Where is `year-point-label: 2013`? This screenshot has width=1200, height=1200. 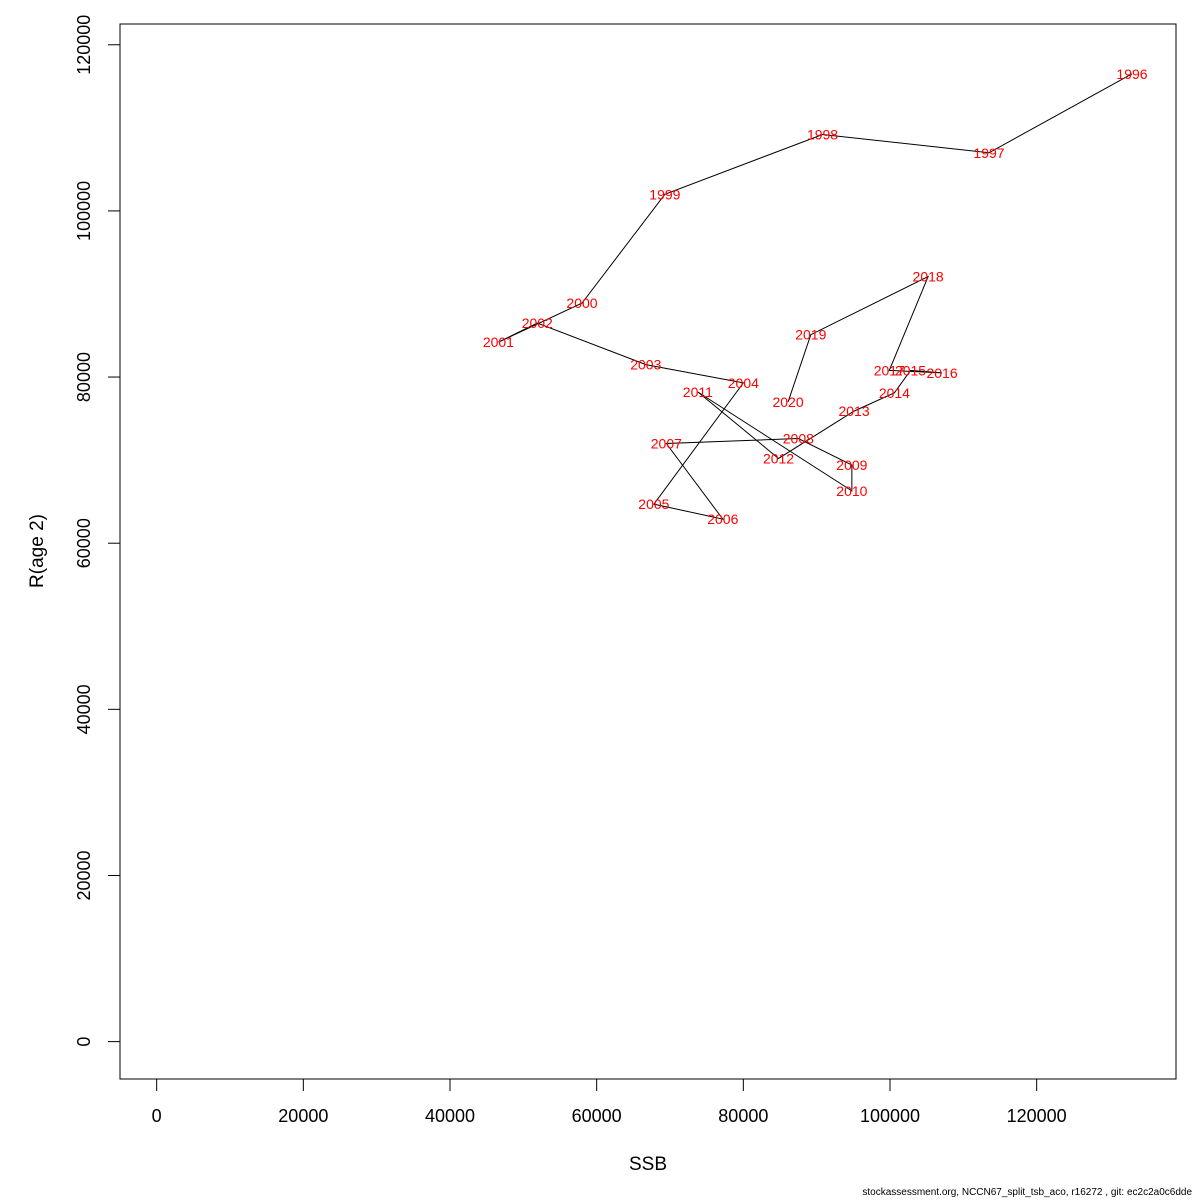
year-point-label: 2013 is located at coordinates (853, 411).